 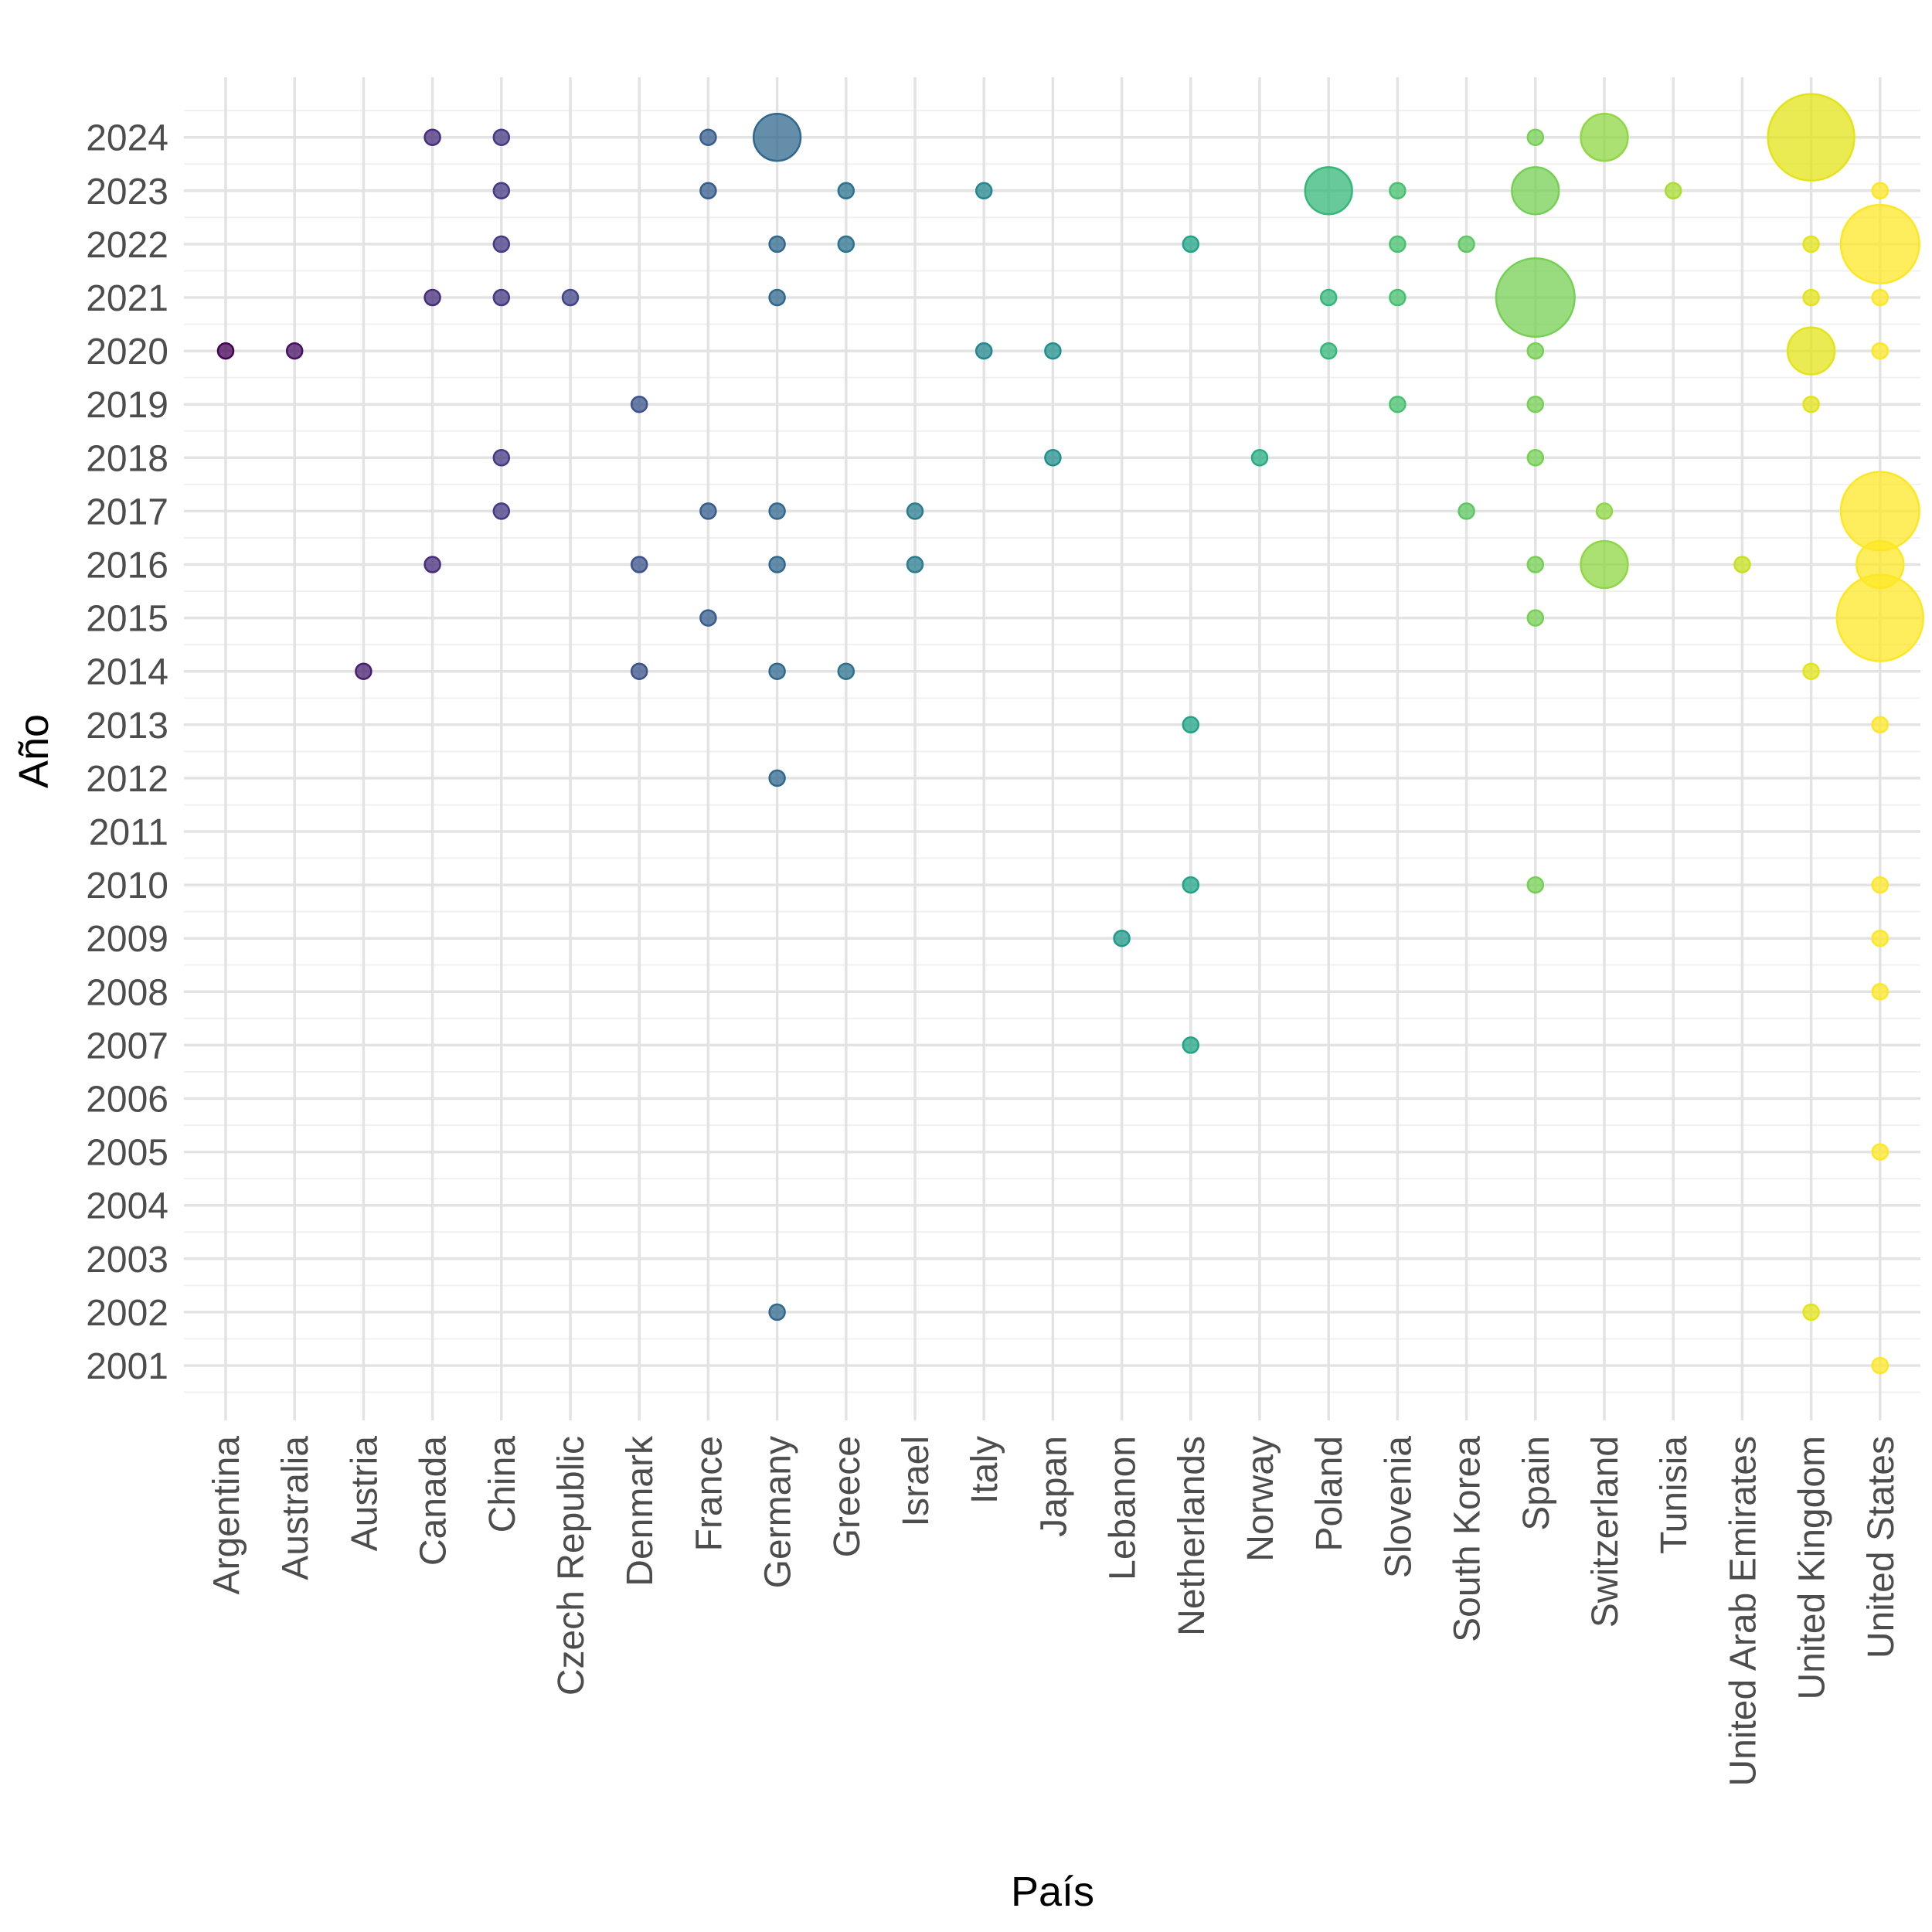 What do you see at coordinates (227, 1516) in the screenshot?
I see `x-tick-label-argentina: Argentina` at bounding box center [227, 1516].